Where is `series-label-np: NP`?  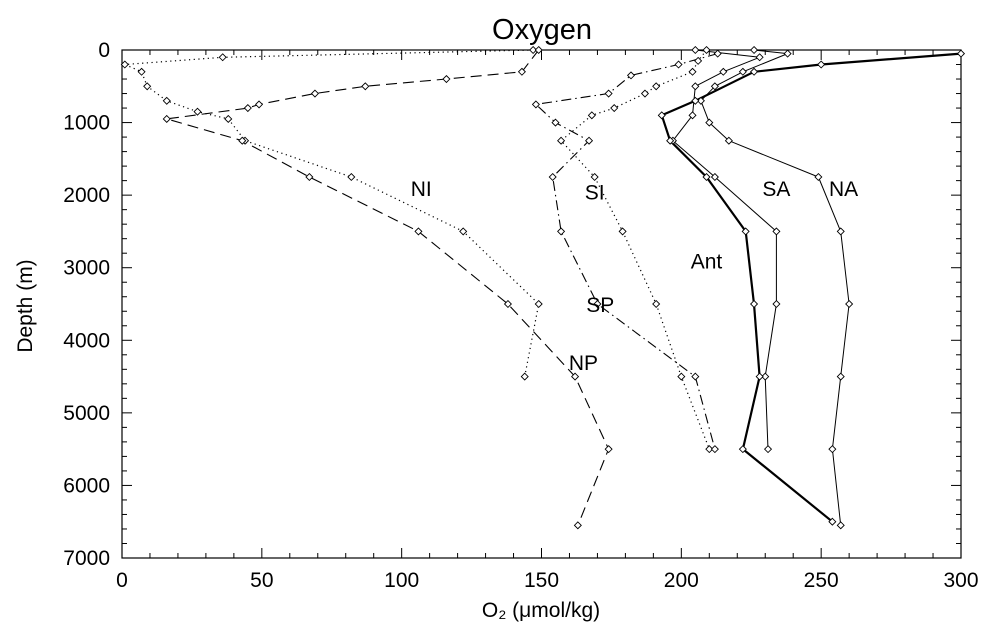
series-label-np: NP is located at coordinates (583, 363).